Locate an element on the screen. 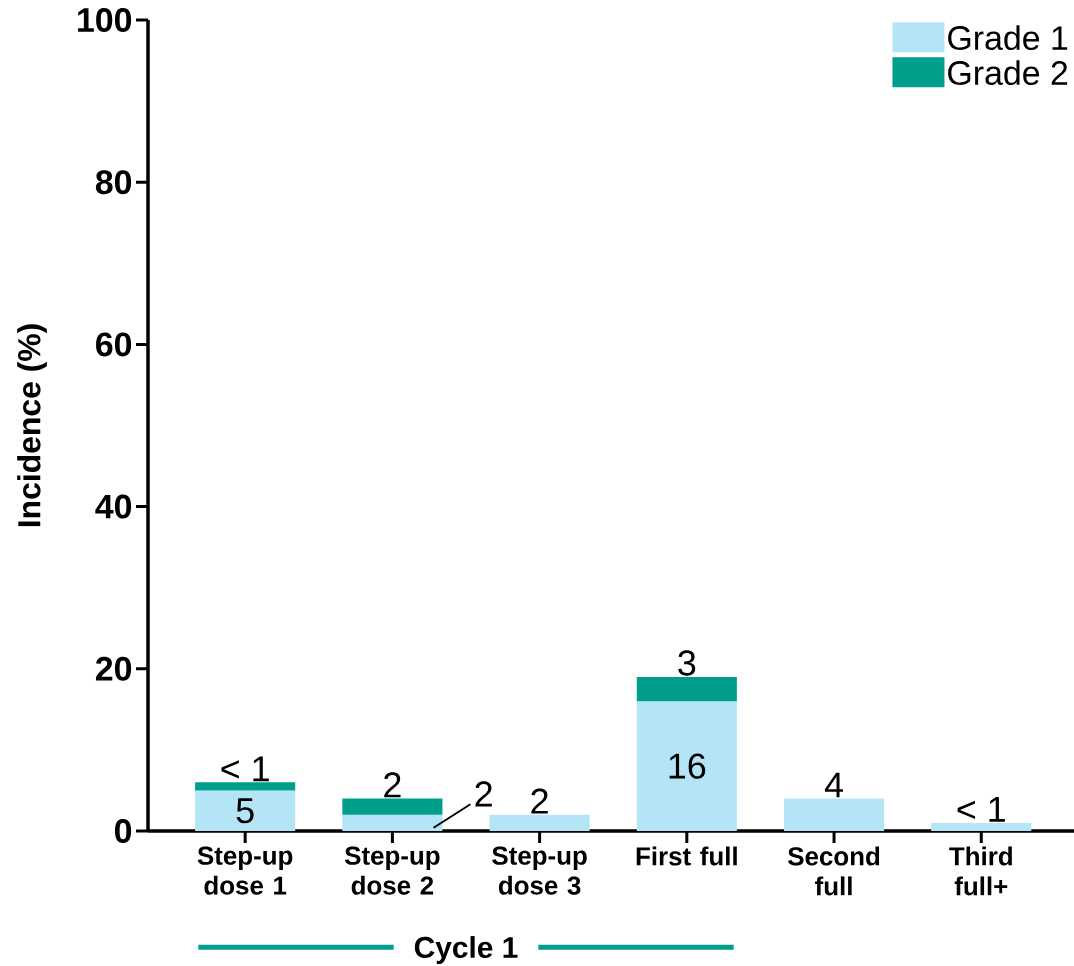 This screenshot has height=966, width=1074. x-tick-label: Step-up dose 3 is located at coordinates (539, 870).